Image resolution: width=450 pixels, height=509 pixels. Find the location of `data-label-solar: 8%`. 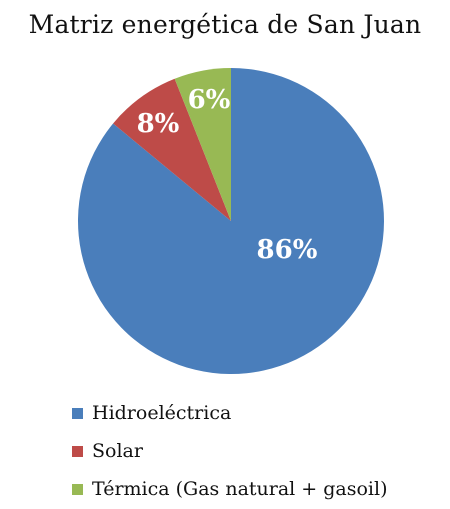

data-label-solar: 8% is located at coordinates (158, 124).